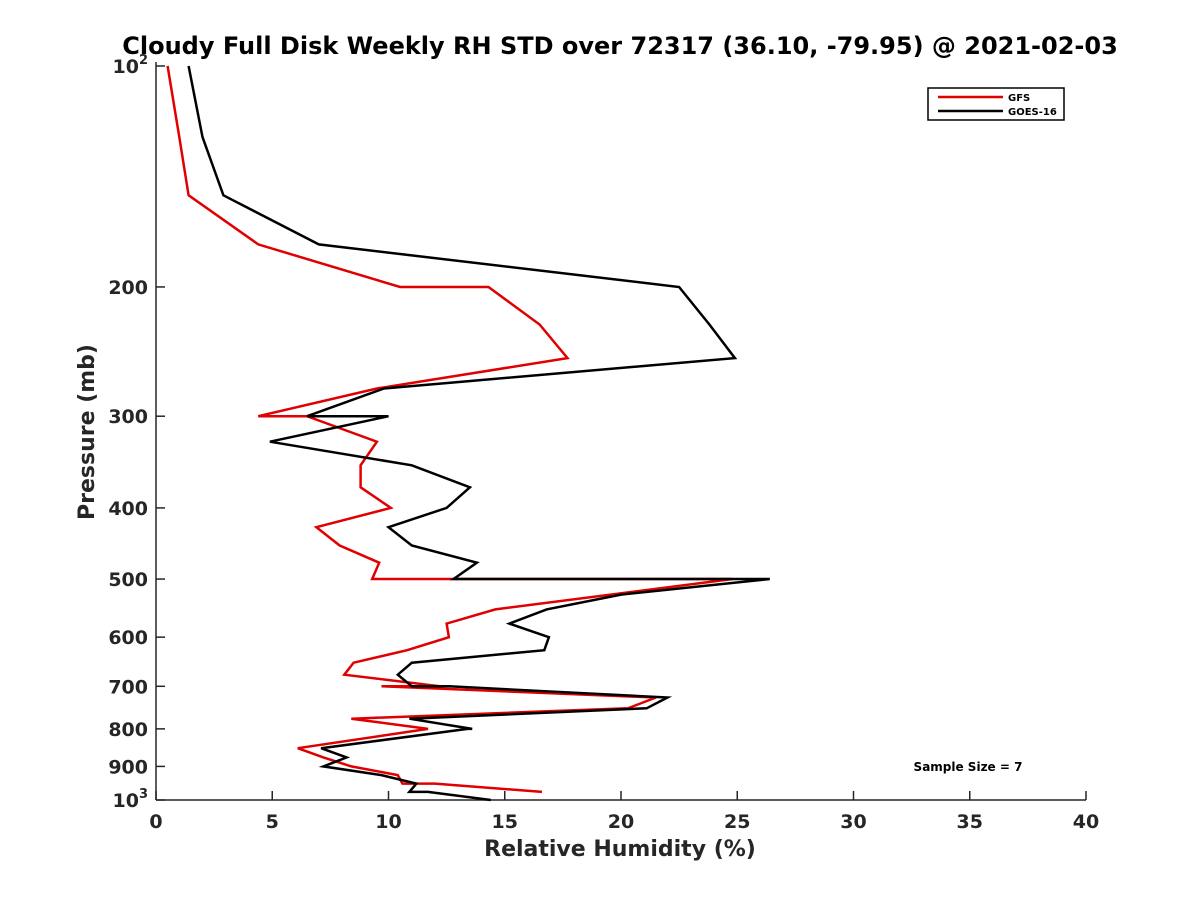  I want to click on x-tick-label: 10, so click(388, 822).